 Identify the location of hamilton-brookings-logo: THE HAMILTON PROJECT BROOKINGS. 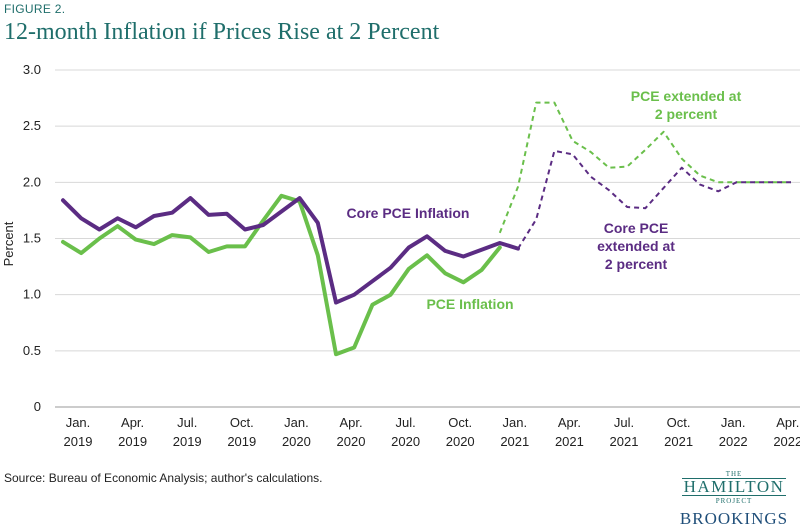
(734, 499).